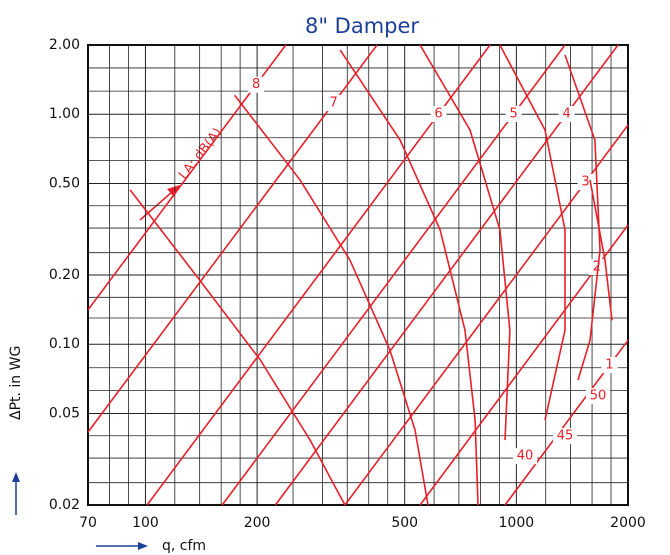  I want to click on x-tick-label: 70, so click(88, 523).